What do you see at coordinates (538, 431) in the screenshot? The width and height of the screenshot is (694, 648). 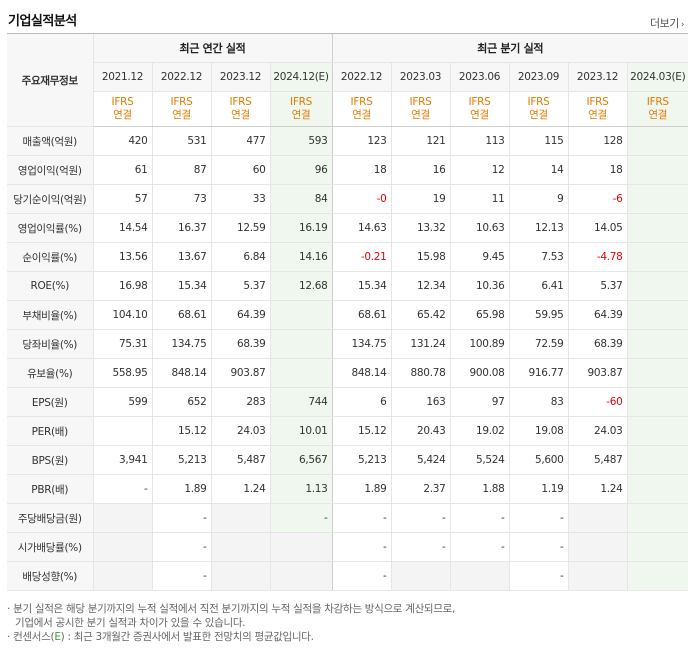 I see `table-cell: 19.08` at bounding box center [538, 431].